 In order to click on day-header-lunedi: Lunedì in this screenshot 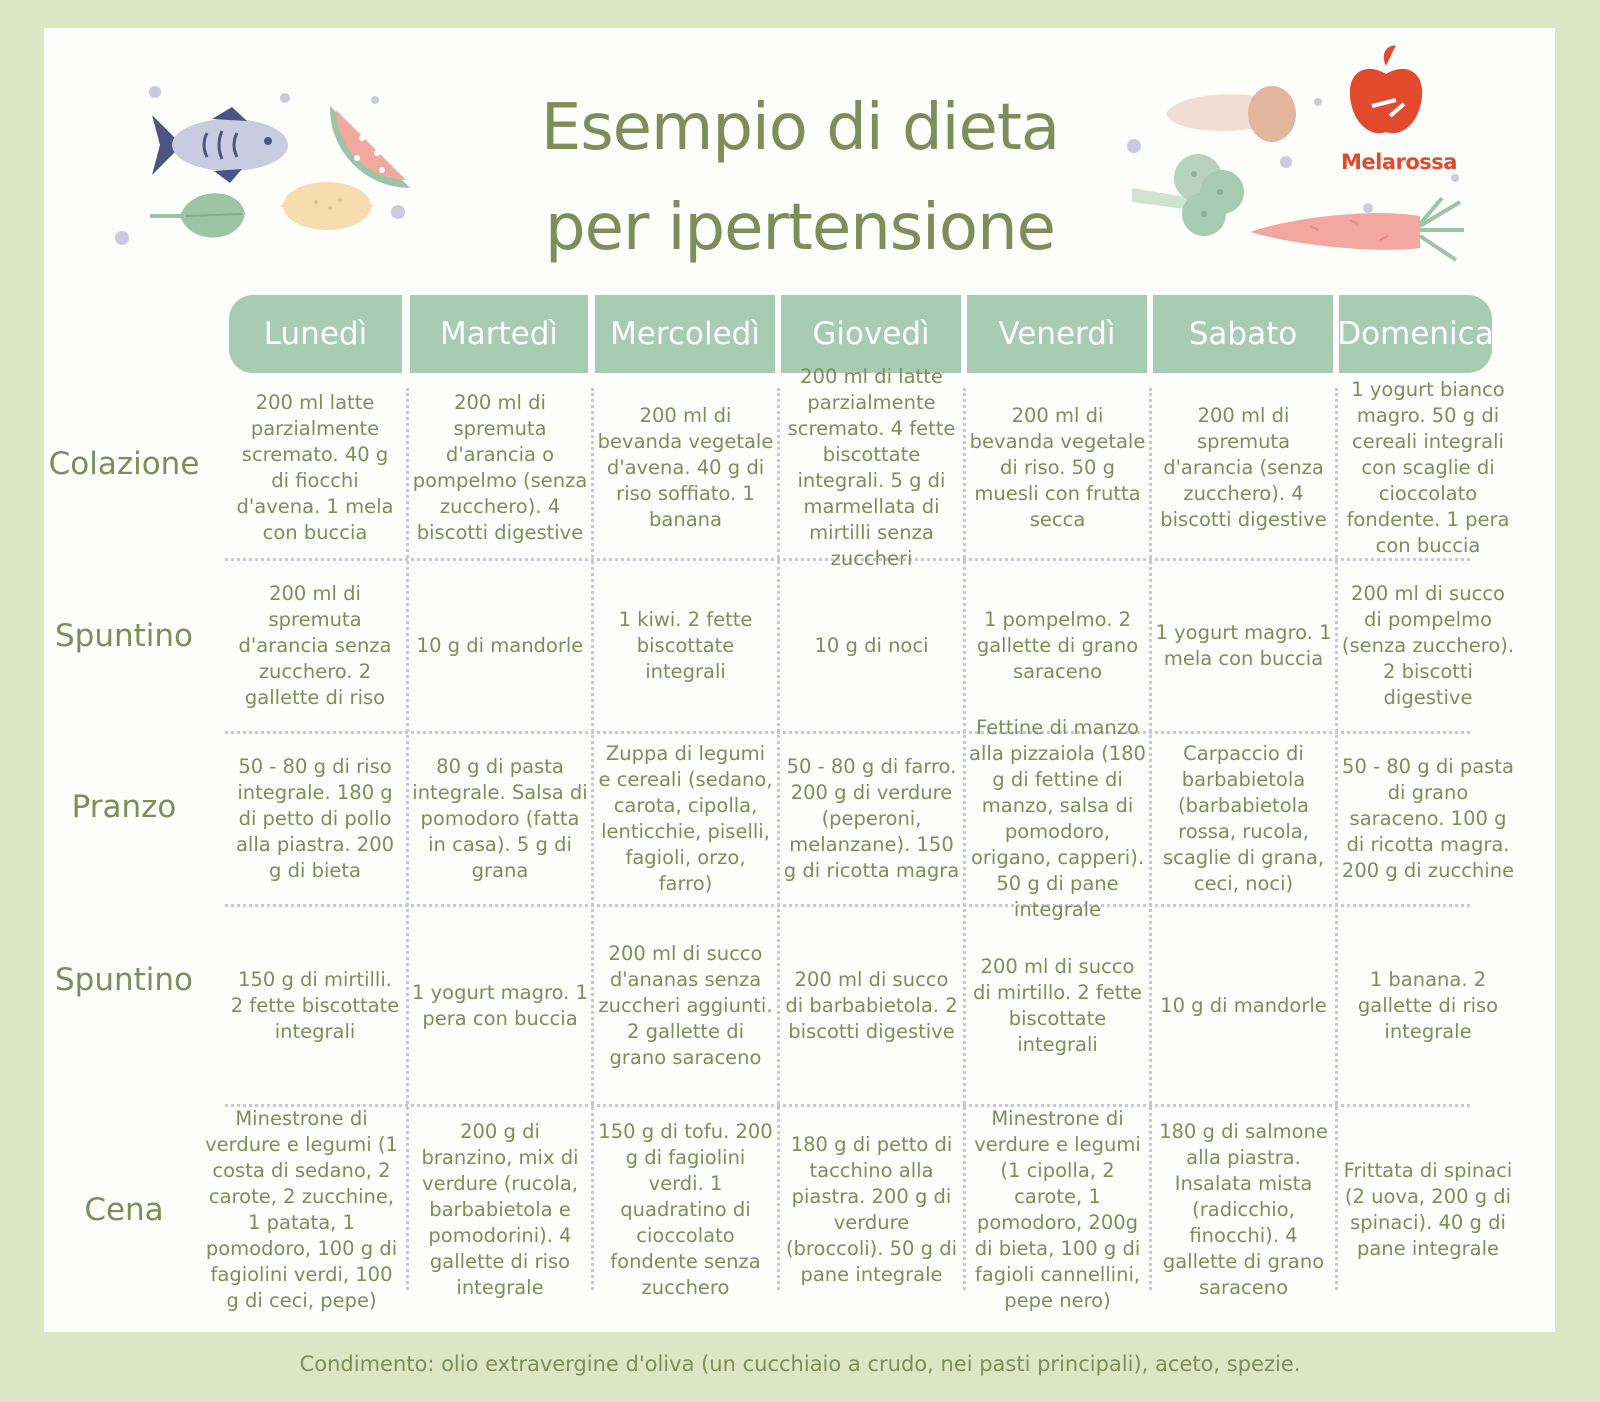, I will do `click(315, 334)`.